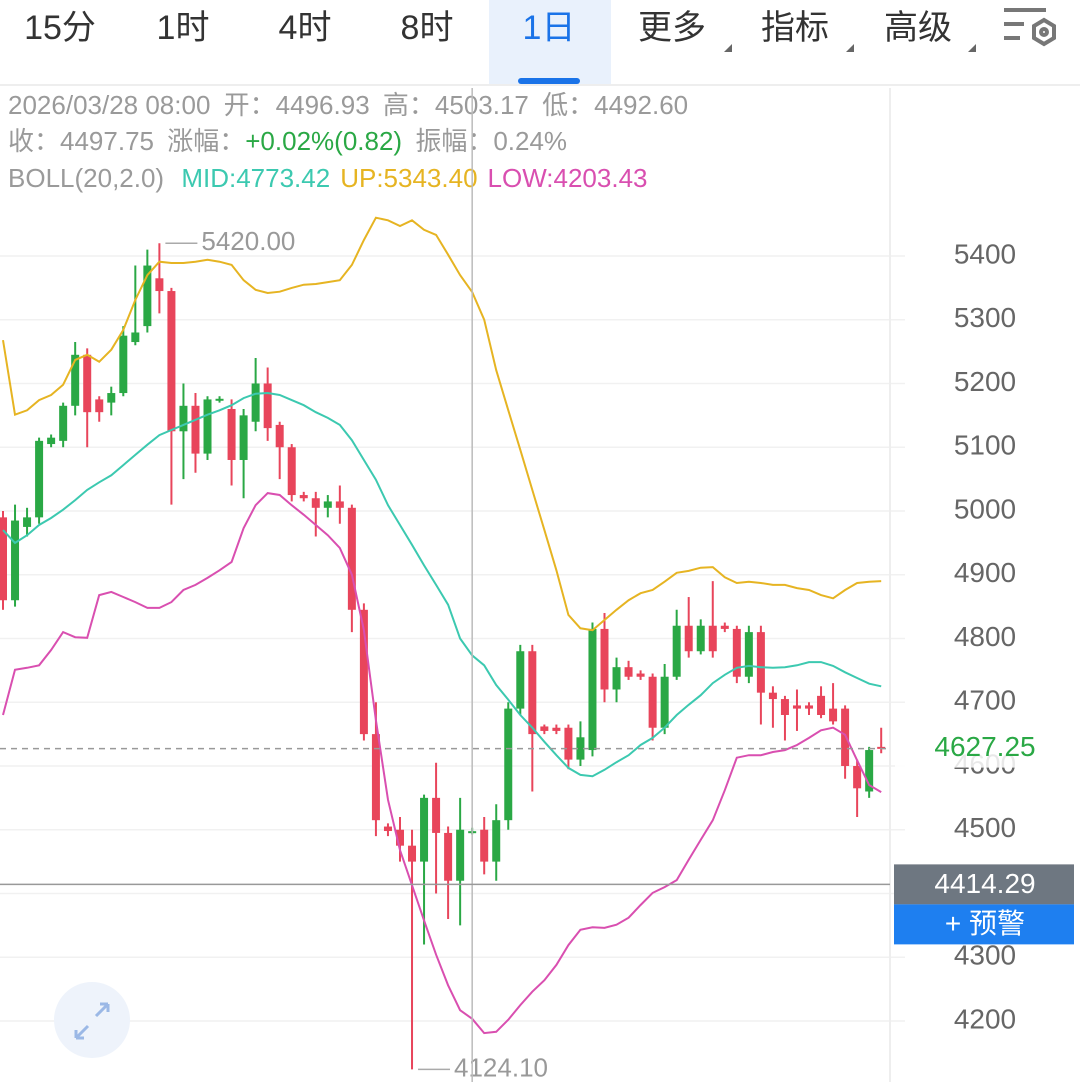  I want to click on y-tick-label: 4300, so click(985, 955).